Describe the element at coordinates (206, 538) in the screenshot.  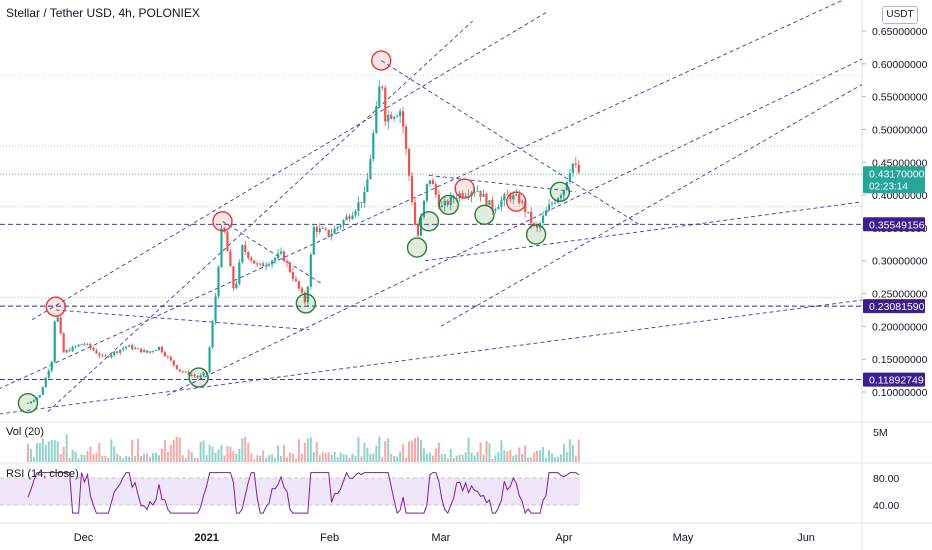
I see `time-tick-label: 2021` at that location.